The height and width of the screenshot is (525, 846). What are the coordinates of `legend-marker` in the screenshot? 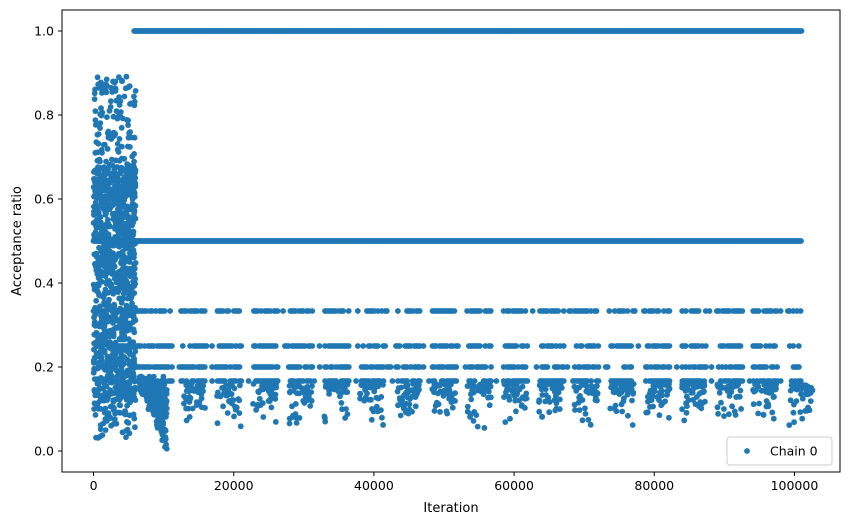 It's located at (747, 451).